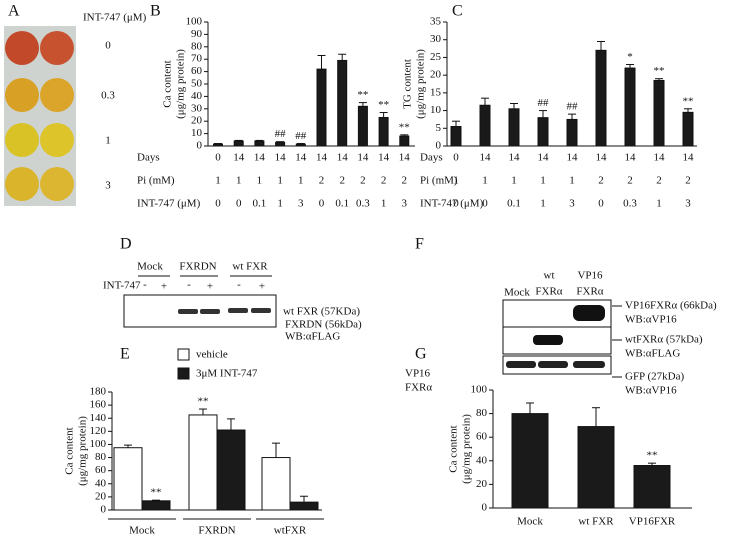 The image size is (731, 536). Describe the element at coordinates (108, 186) in the screenshot. I see `plate-row-label: 3` at that location.